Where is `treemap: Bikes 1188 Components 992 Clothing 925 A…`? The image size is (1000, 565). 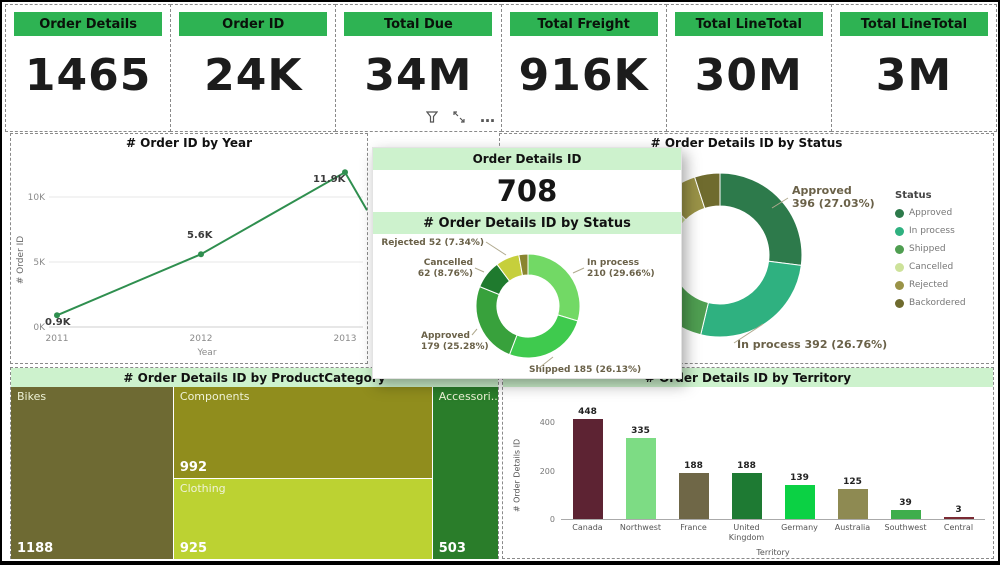 treemap: Bikes 1188 Components 992 Clothing 925 A… is located at coordinates (254, 473).